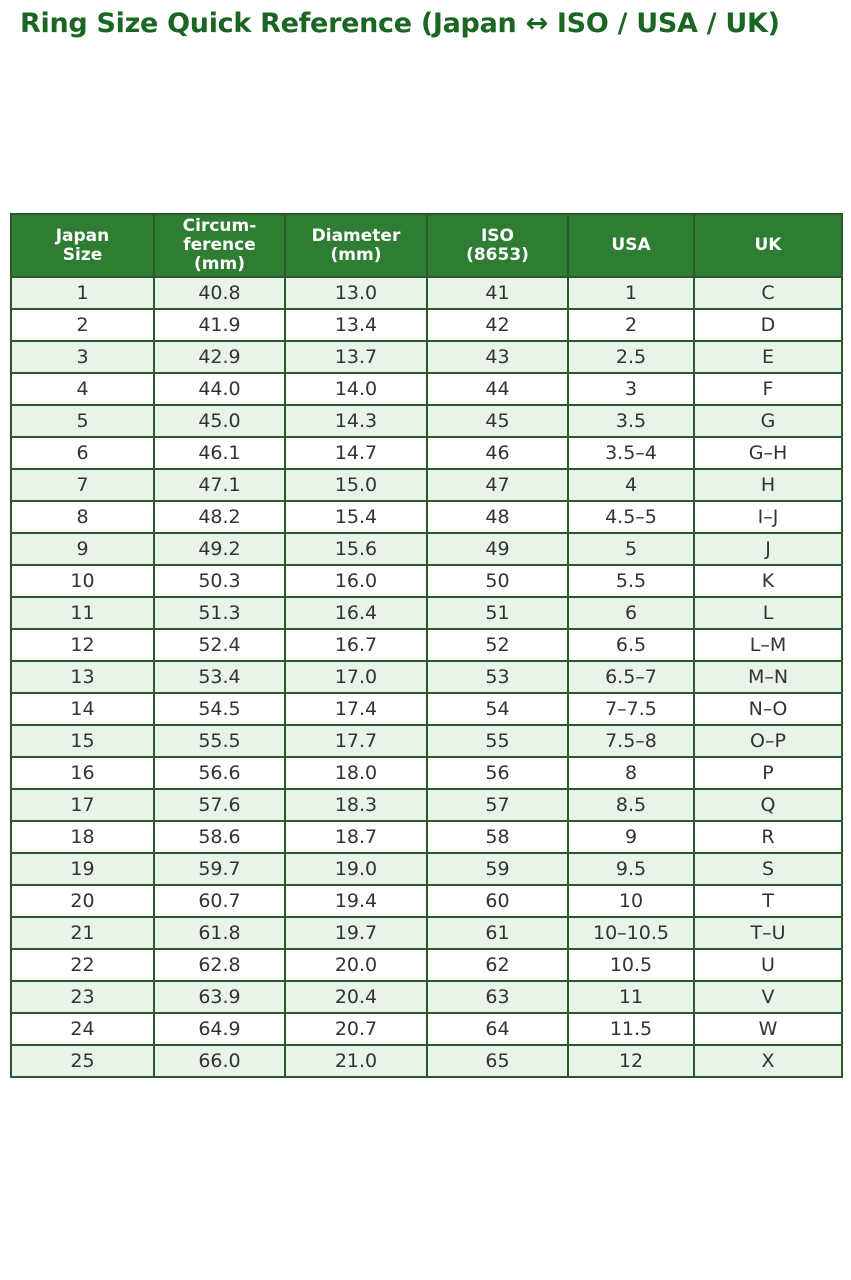 The image size is (851, 1280). I want to click on table-cell-col4: 12, so click(631, 1061).